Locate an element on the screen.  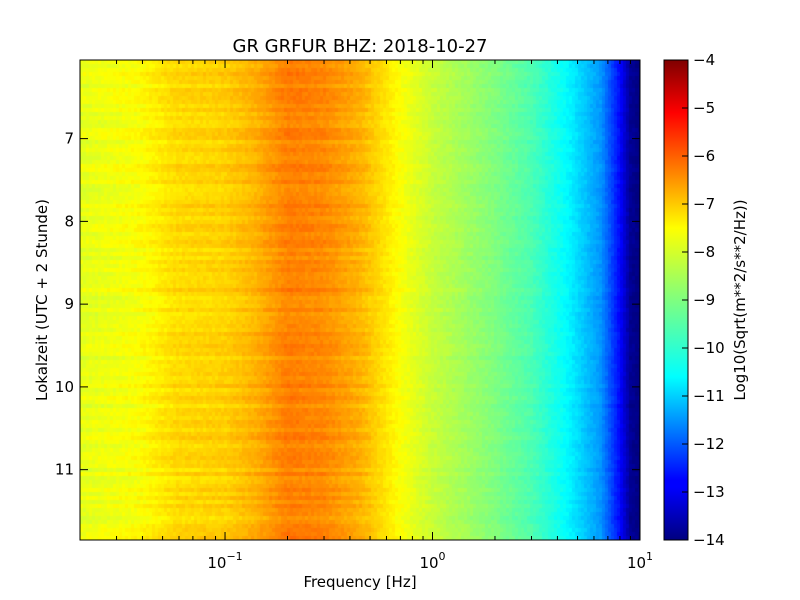
colorbar-tick-label: −5 is located at coordinates (704, 108).